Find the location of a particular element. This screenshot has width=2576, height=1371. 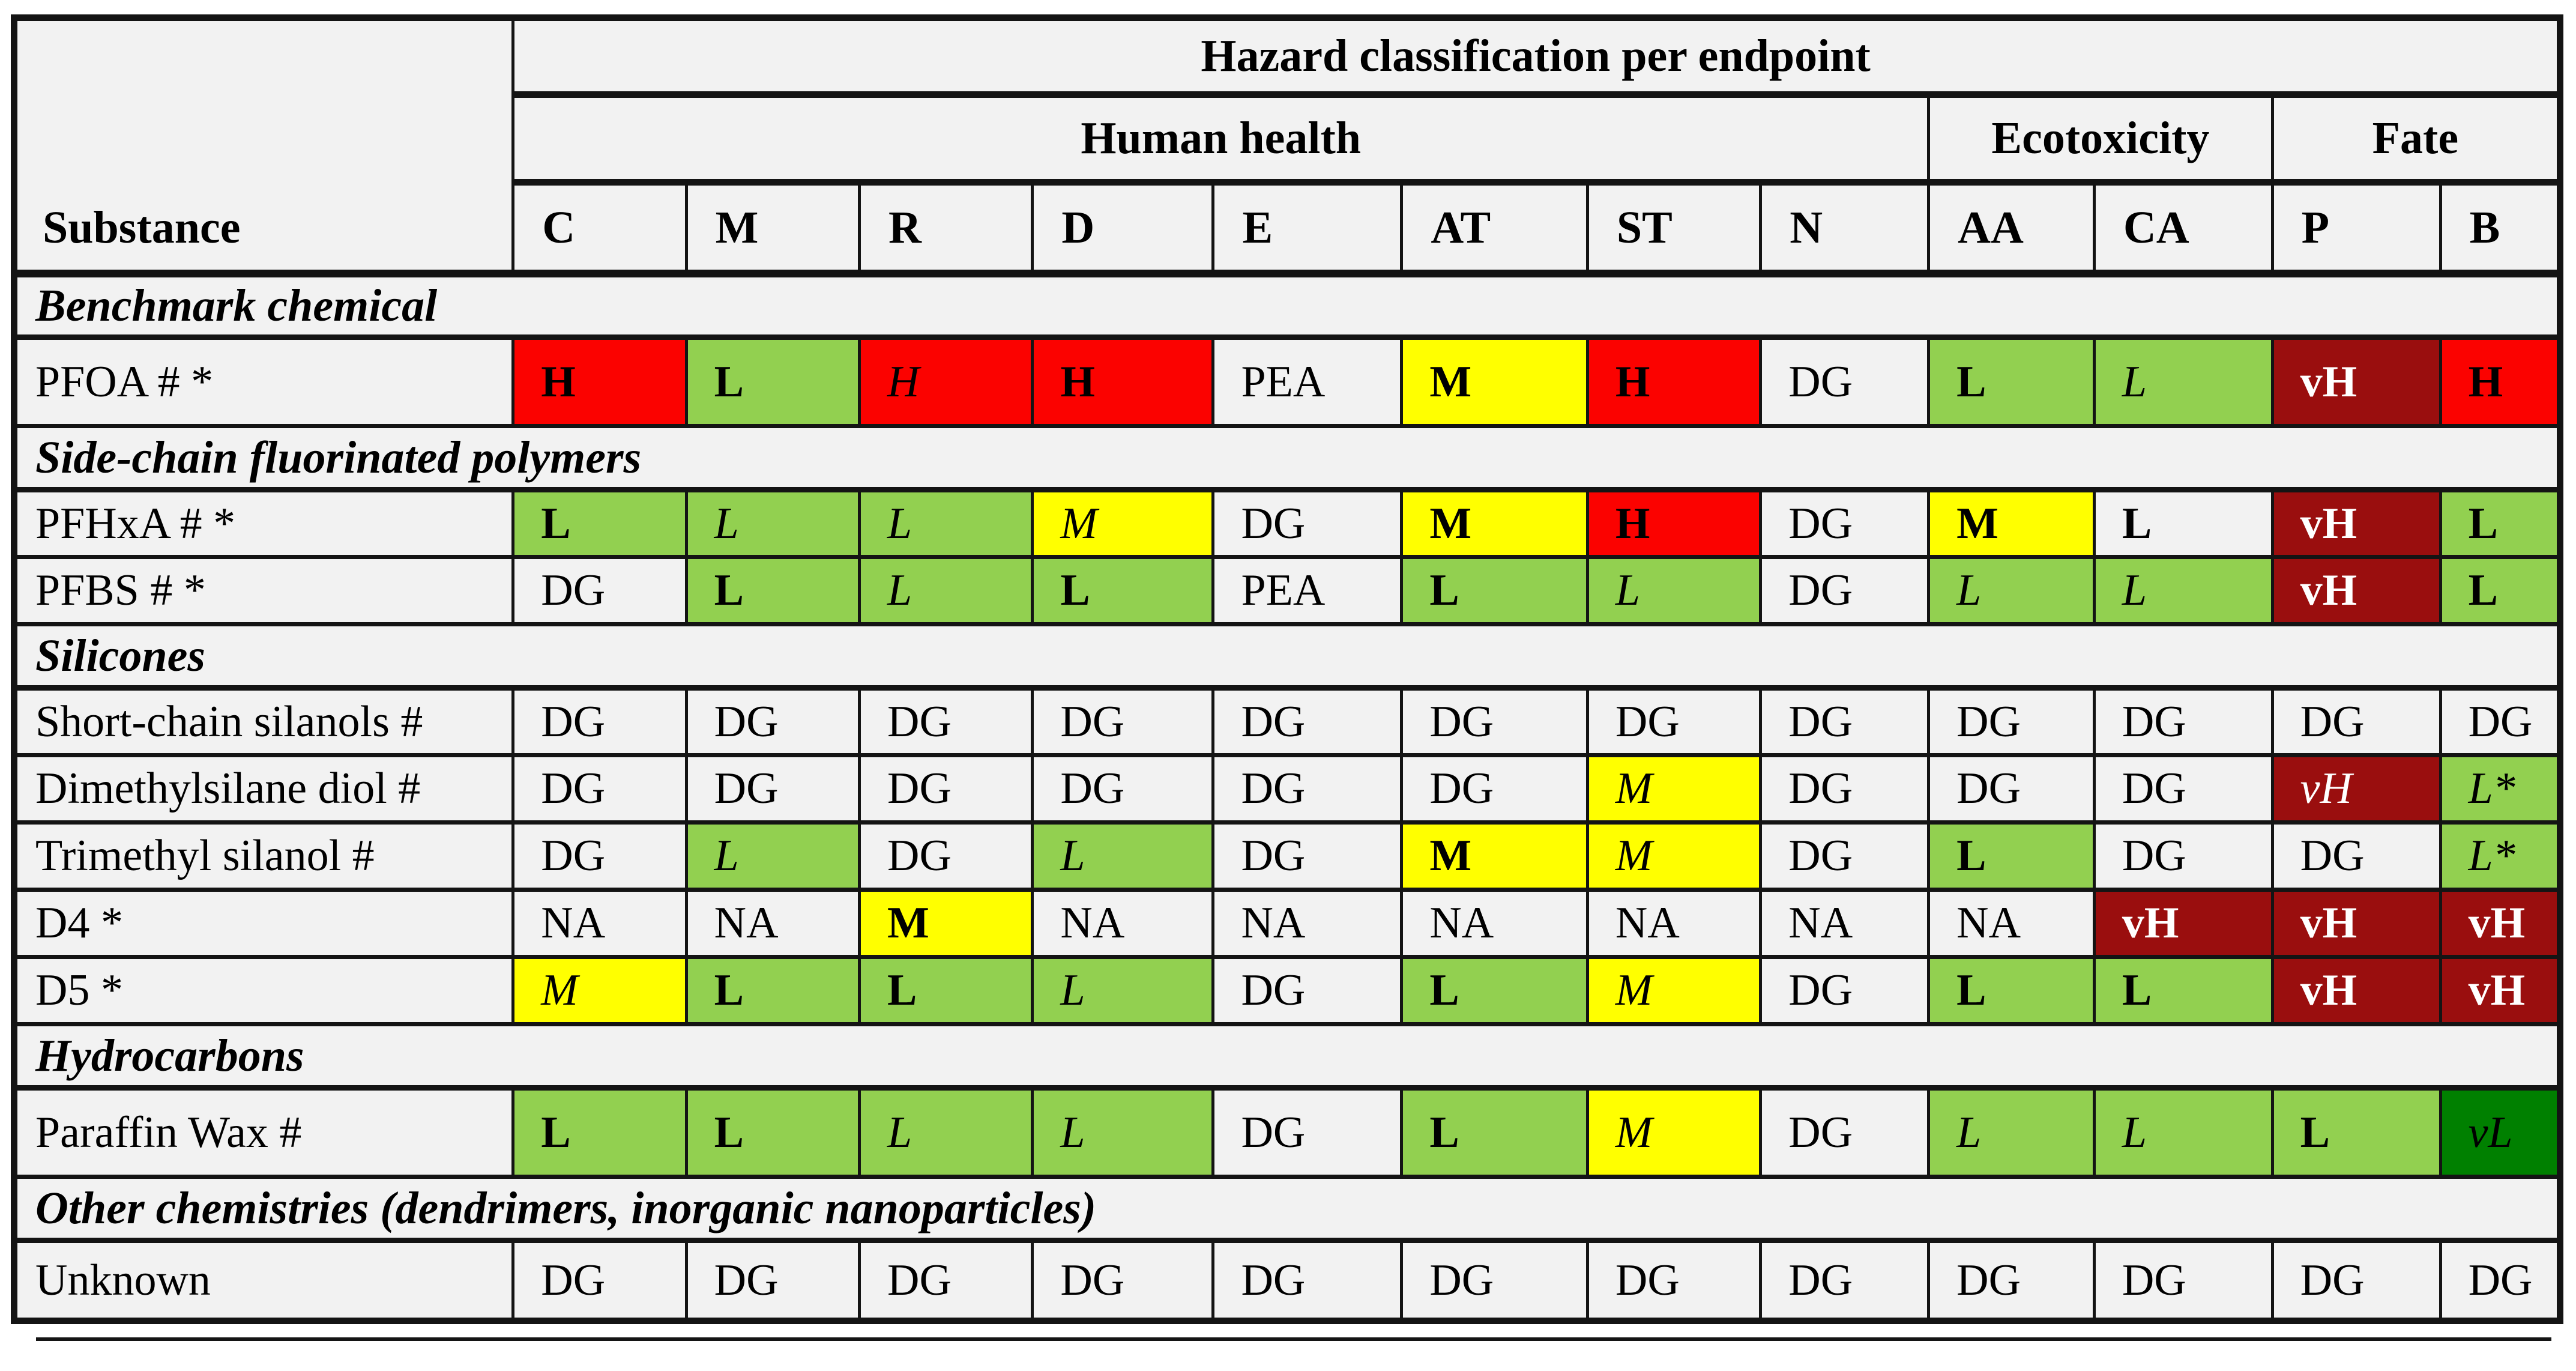

substance-name: Unknown is located at coordinates (263, 1280).